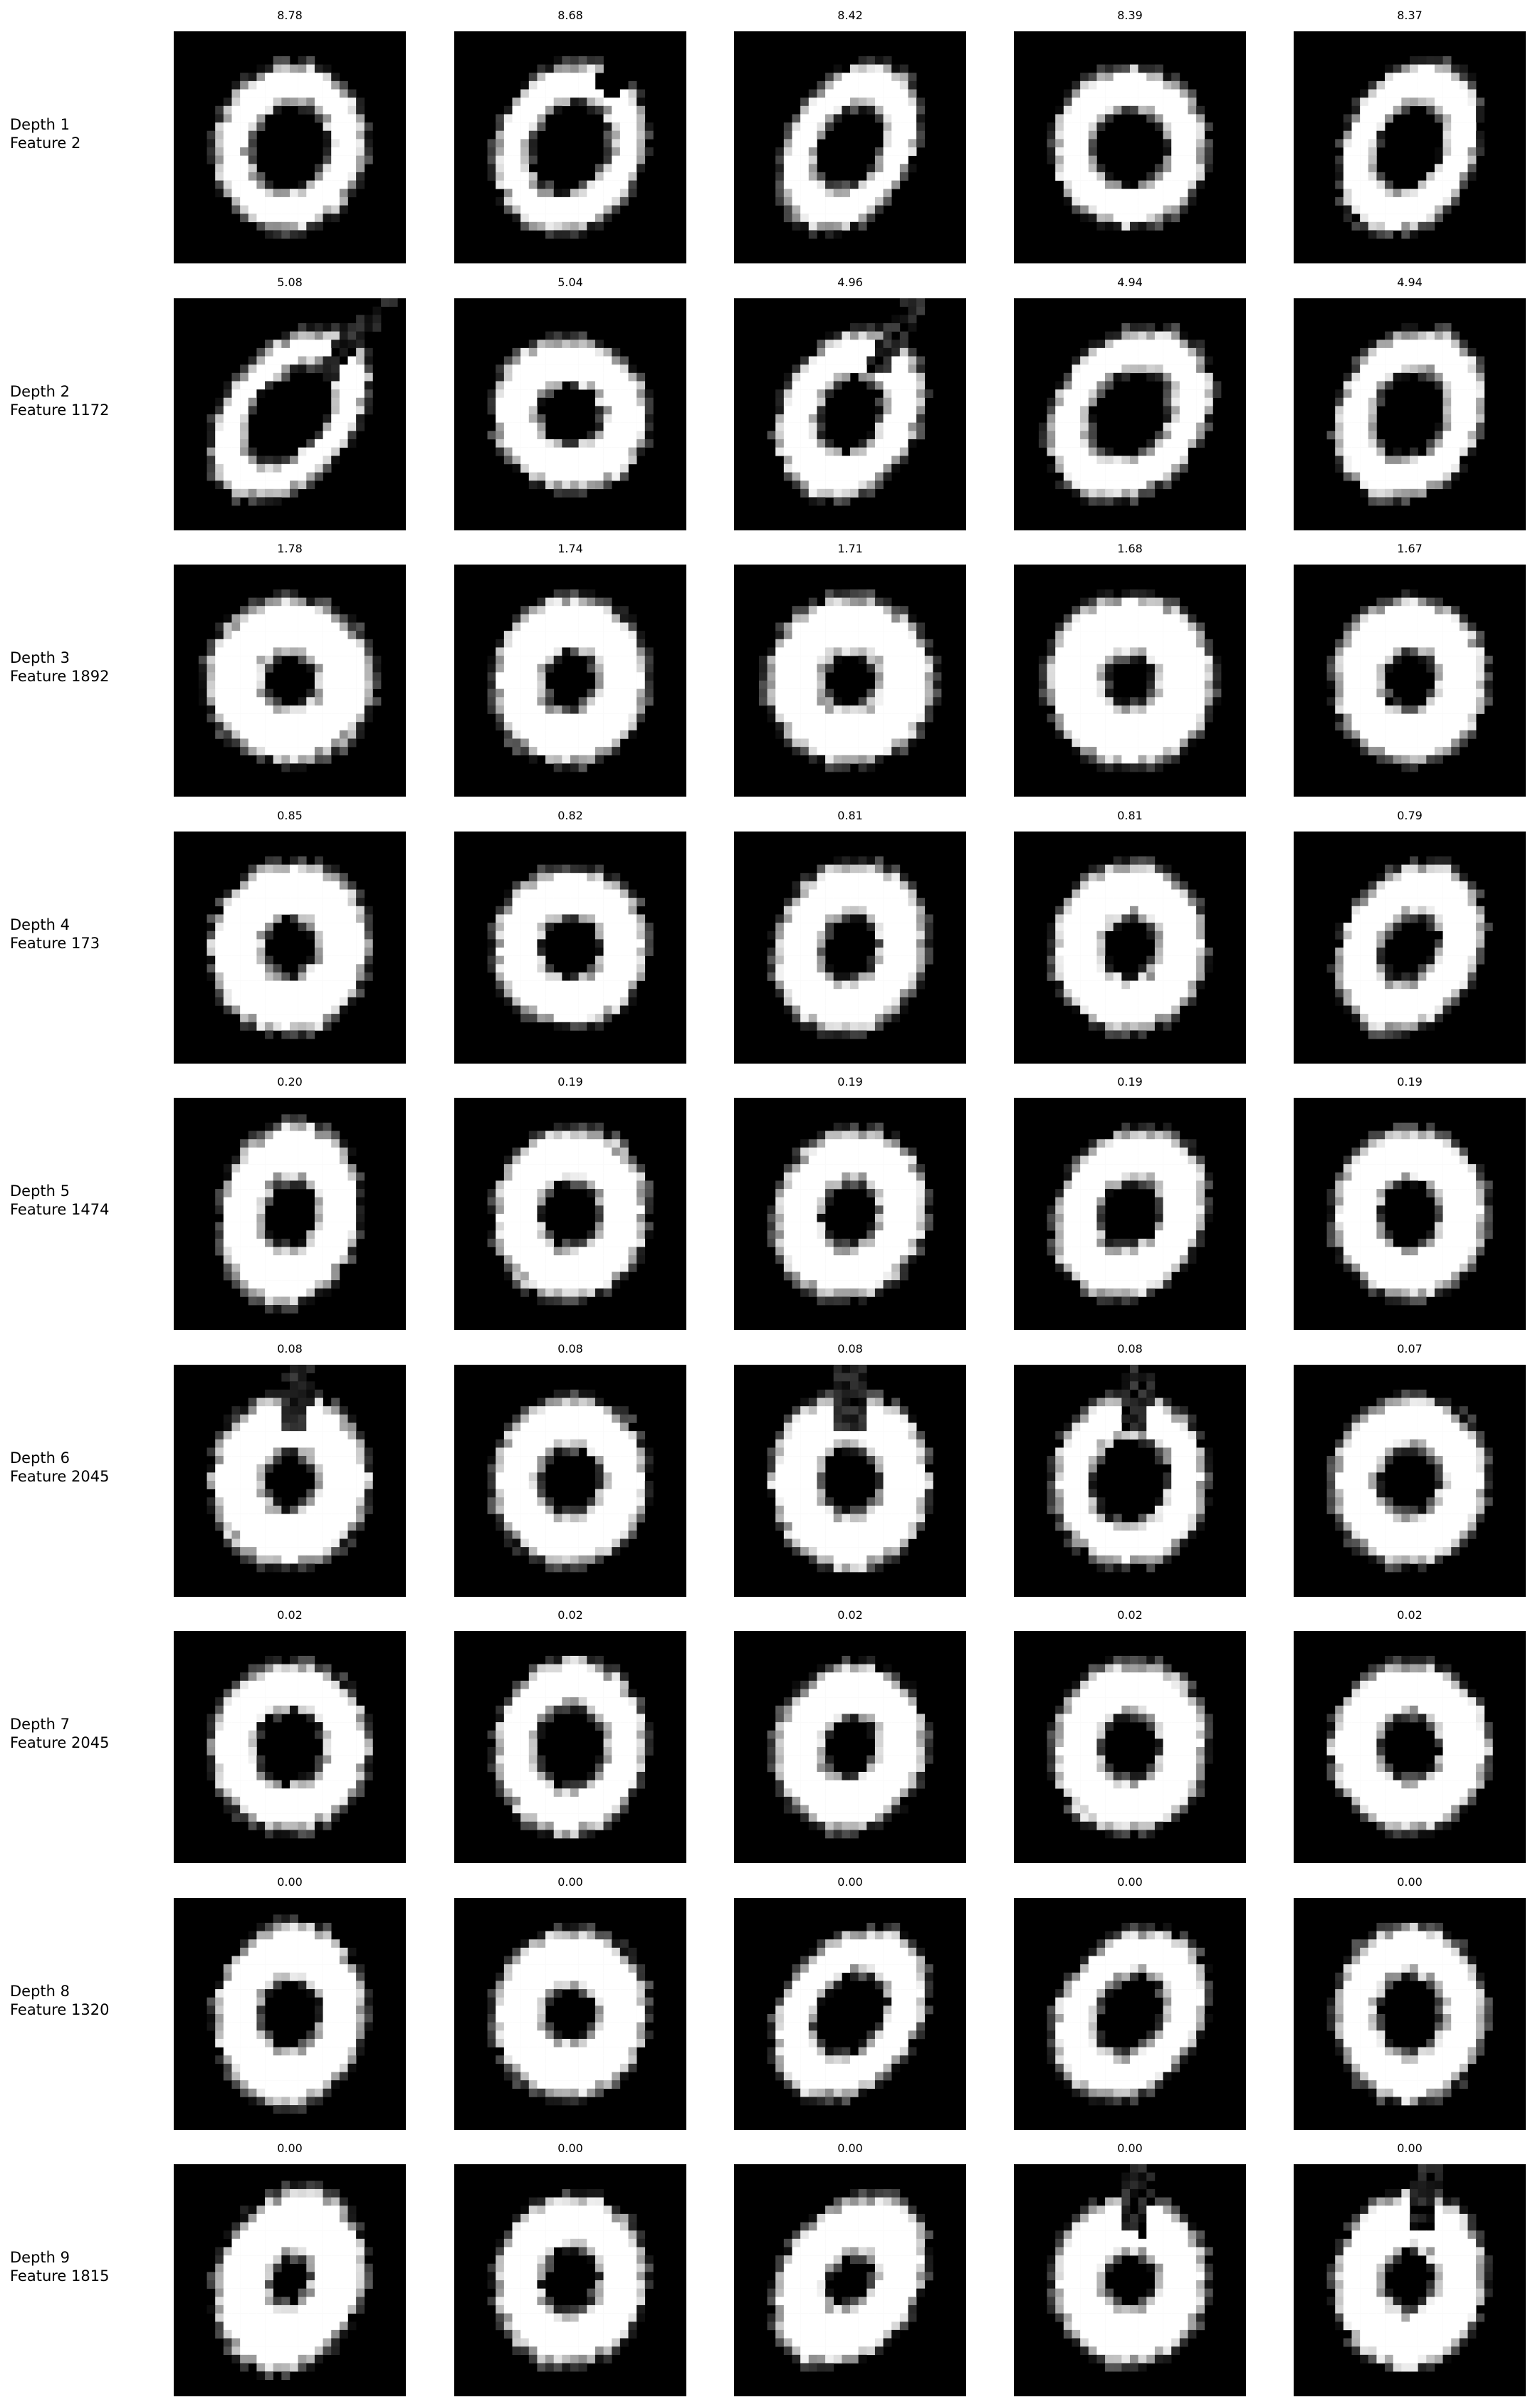  Describe the element at coordinates (59, 2266) in the screenshot. I see `row-label: Depth 9 Feature 1815` at that location.